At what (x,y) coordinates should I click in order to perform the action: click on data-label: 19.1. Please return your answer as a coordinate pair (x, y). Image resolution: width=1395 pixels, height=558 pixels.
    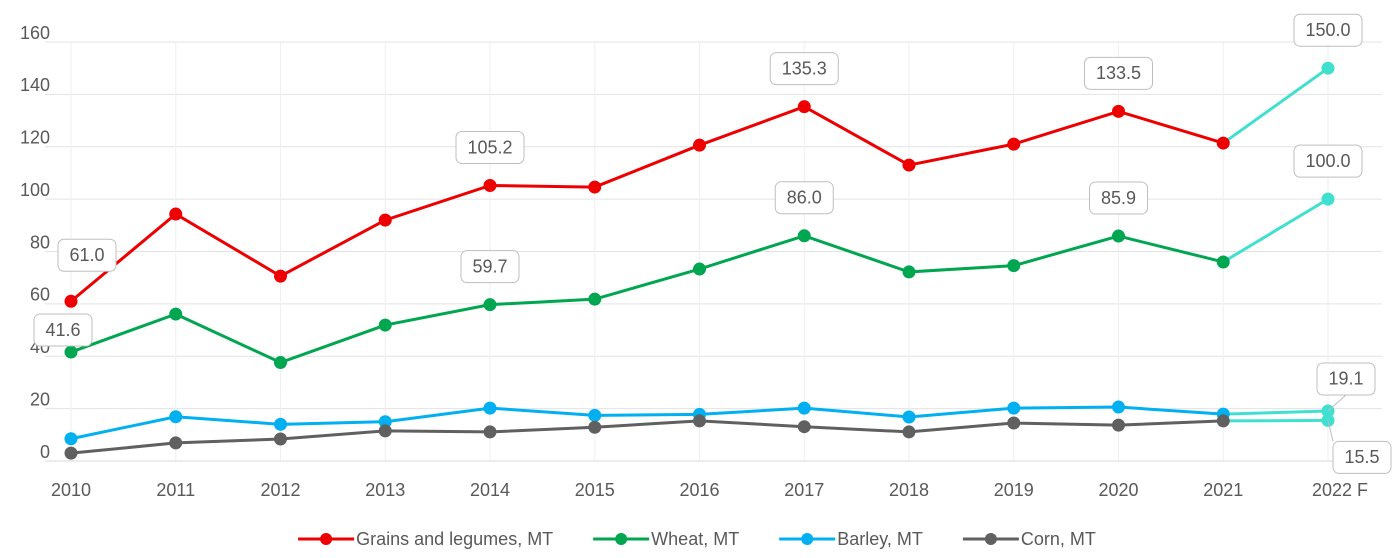
    Looking at the image, I should click on (1345, 379).